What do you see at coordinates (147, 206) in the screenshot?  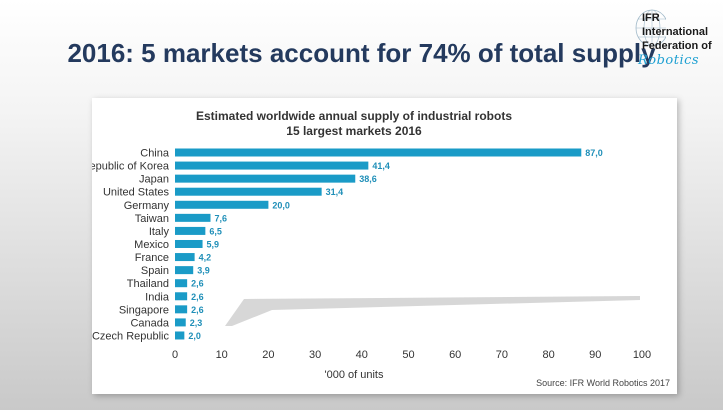 I see `category-label: Germany` at bounding box center [147, 206].